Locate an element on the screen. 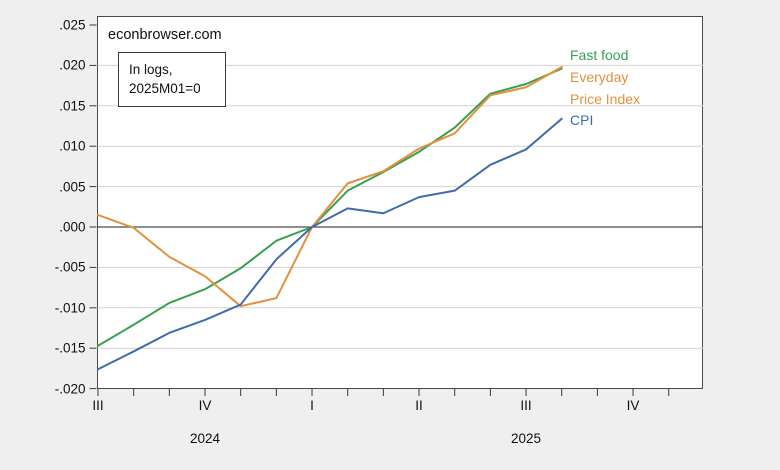 This screenshot has width=780, height=470. y-axis-label: .010 is located at coordinates (72, 146).